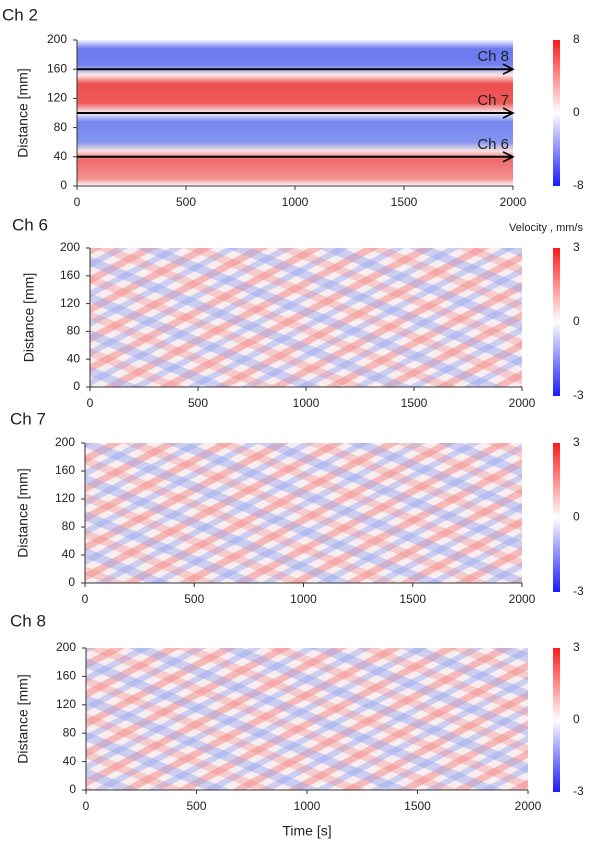 This screenshot has height=852, width=591. Describe the element at coordinates (578, 185) in the screenshot. I see `colorbar-tick-label: -8` at that location.